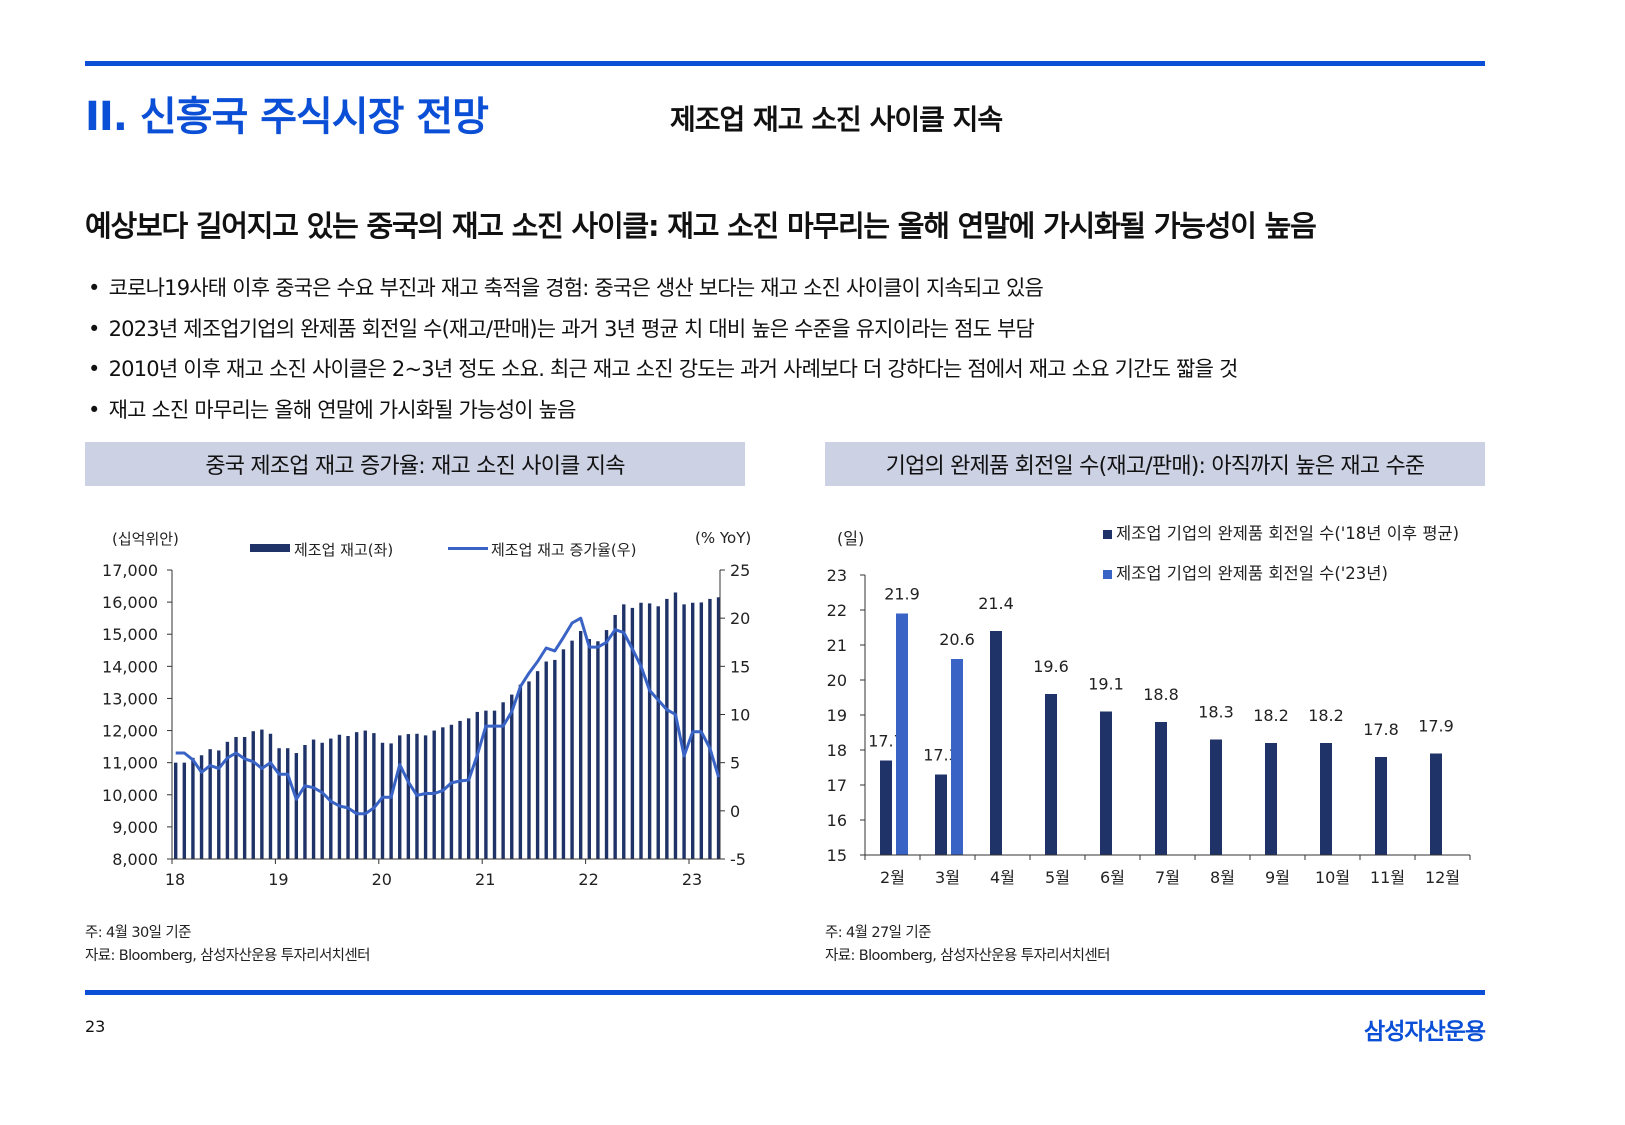  I want to click on top-rule, so click(785, 63).